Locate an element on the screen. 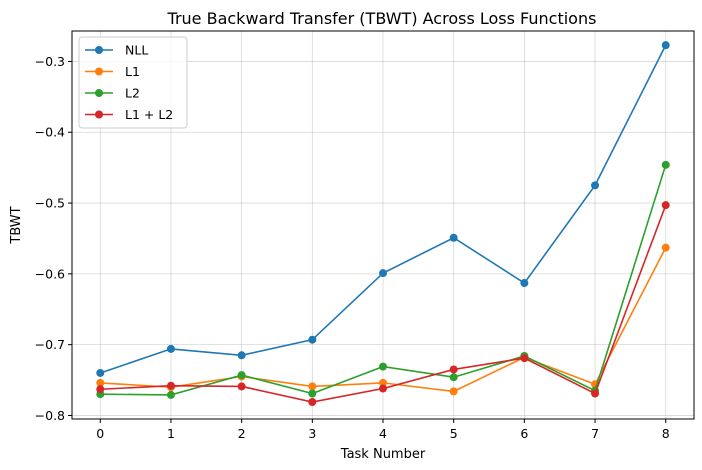  x-tick-label: 5 is located at coordinates (454, 433).